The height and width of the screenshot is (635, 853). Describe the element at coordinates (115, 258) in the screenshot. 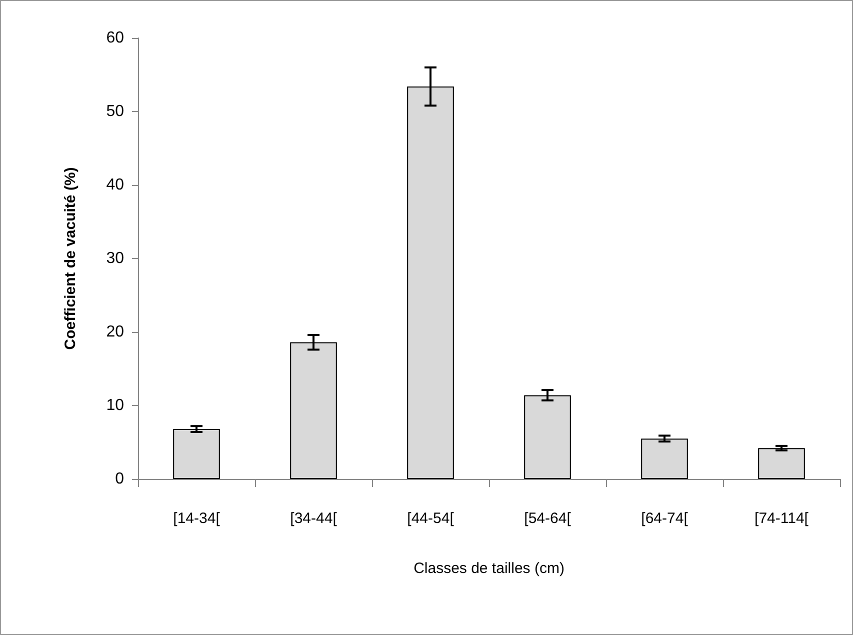

I see `y-tick-label: 30` at that location.